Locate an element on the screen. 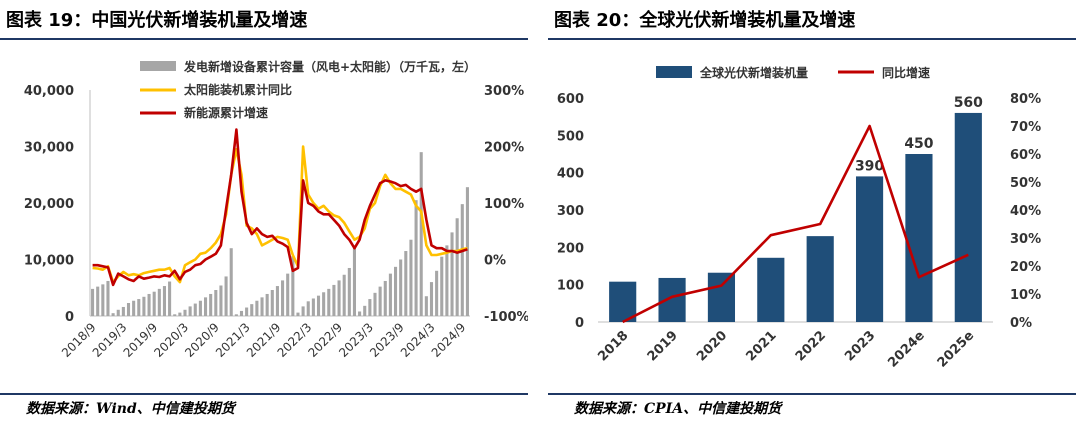 This screenshot has height=431, width=1080. y2-tick-label: 50% is located at coordinates (1025, 183).